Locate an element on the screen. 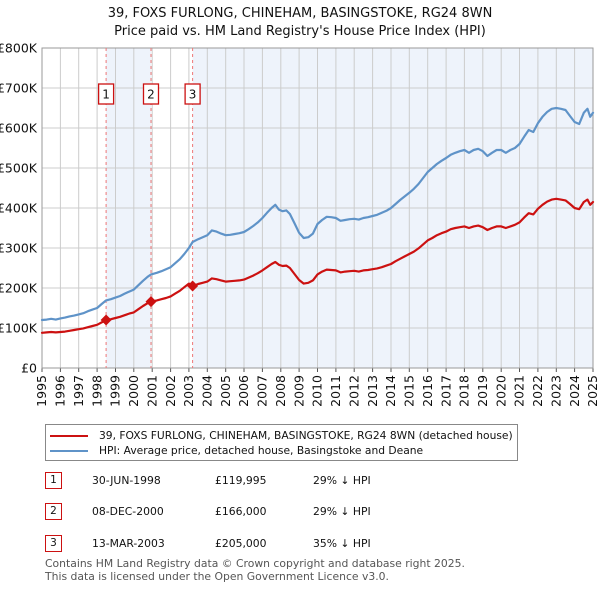 The height and width of the screenshot is (590, 600). y-tick-label: £0 is located at coordinates (29, 368).